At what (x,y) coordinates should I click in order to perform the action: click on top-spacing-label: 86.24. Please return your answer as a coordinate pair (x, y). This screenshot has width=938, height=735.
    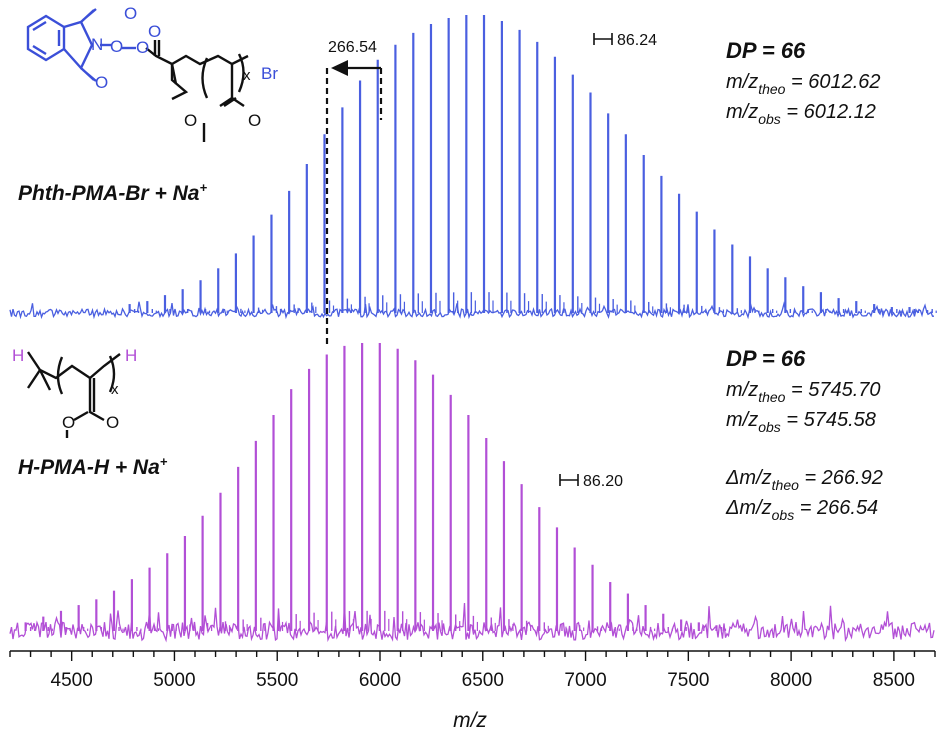
    Looking at the image, I should click on (637, 40).